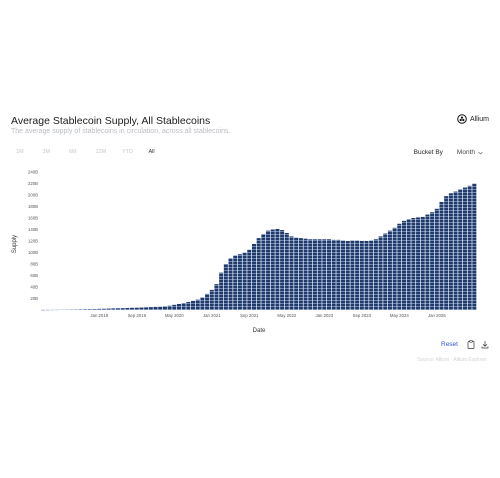 This screenshot has height=478, width=500. I want to click on y-tick-label: 200B, so click(33, 195).